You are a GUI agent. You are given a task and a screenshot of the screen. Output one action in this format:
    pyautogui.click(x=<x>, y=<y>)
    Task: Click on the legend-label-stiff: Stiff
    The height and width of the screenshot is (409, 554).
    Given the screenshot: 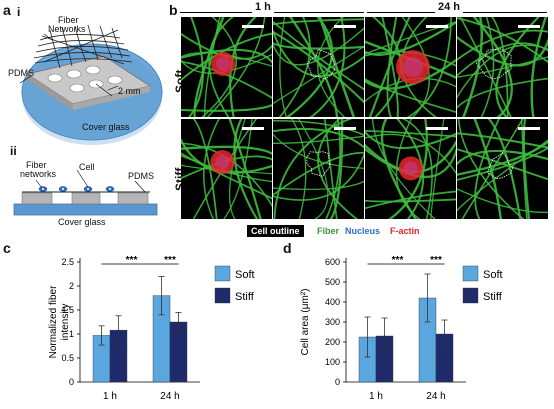 What is the action you would take?
    pyautogui.click(x=493, y=297)
    